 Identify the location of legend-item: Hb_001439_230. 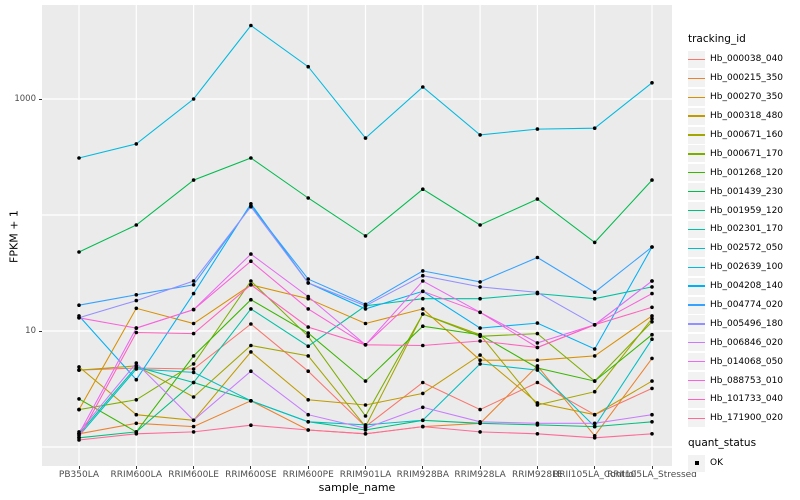
(744, 191).